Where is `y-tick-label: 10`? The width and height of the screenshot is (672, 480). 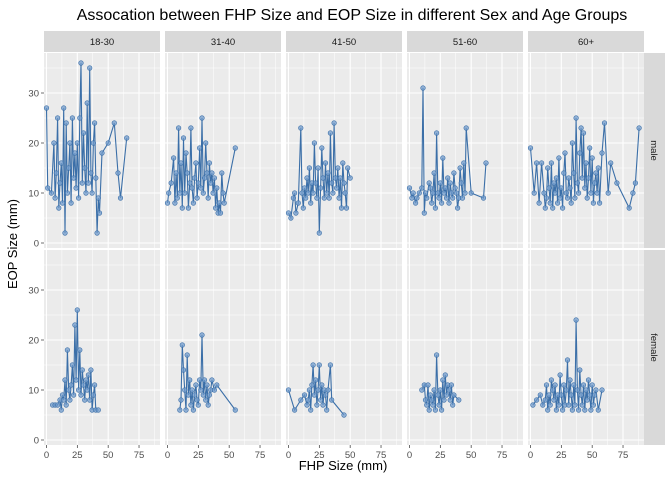
y-tick-label: 10 is located at coordinates (33, 194).